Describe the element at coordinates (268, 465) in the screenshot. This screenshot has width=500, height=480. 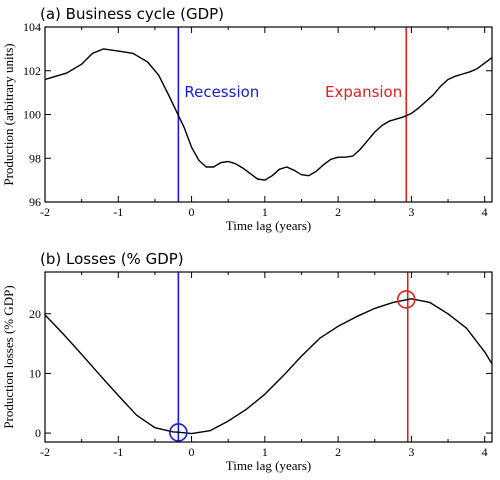
I see `panel-b-x-axis-label: Time lag (years)` at that location.